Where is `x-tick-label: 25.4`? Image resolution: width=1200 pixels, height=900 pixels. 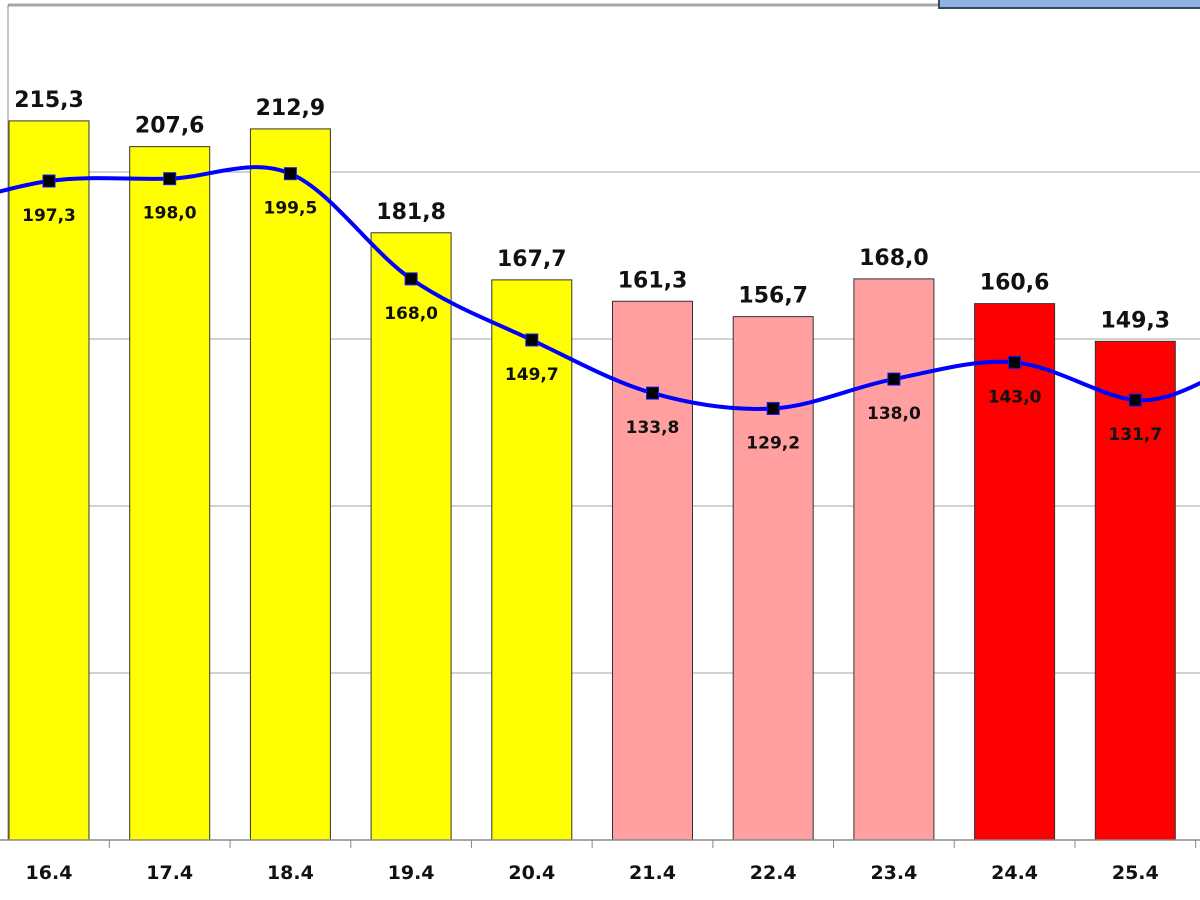
x-tick-label: 25.4 is located at coordinates (1135, 873).